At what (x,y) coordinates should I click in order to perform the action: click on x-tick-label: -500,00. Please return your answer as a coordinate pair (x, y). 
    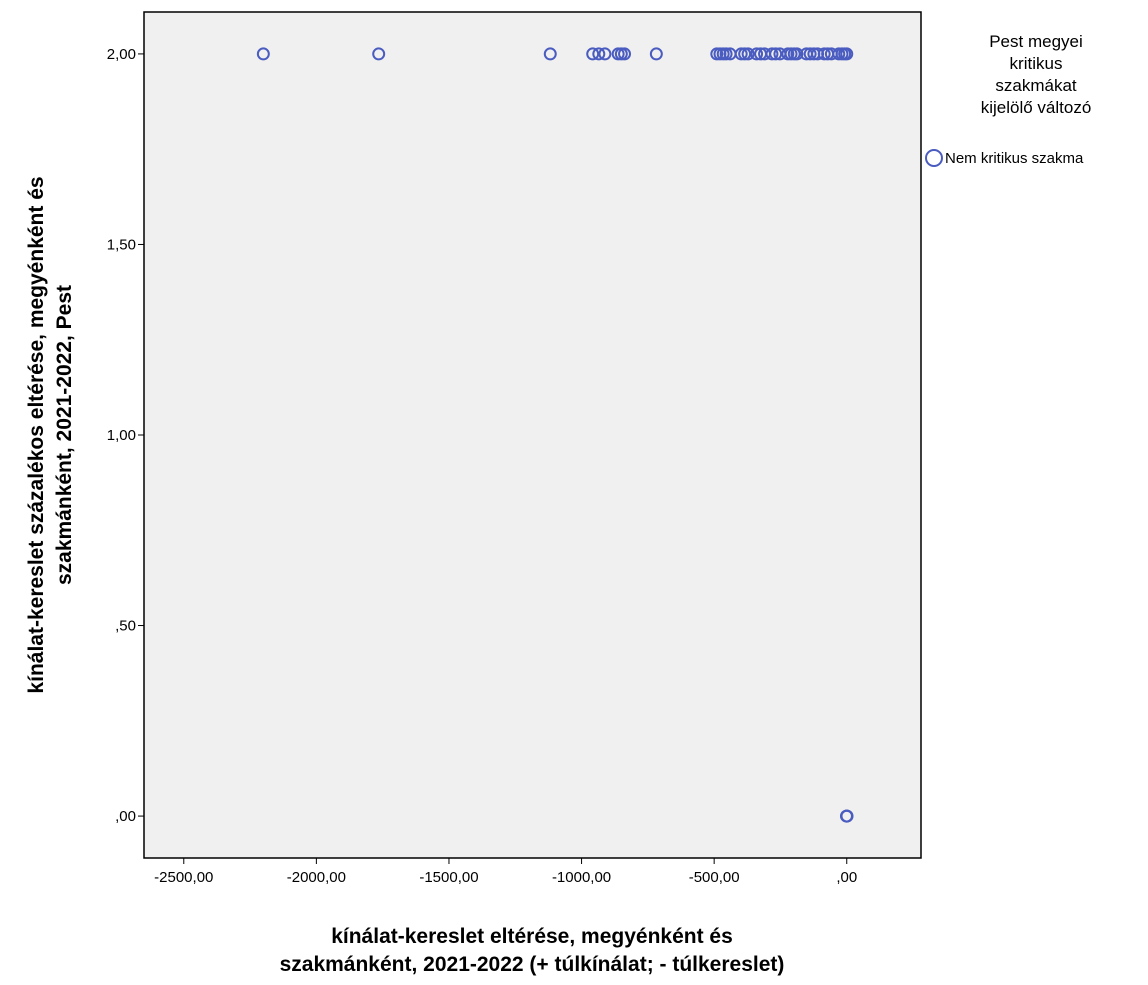
    Looking at the image, I should click on (714, 877).